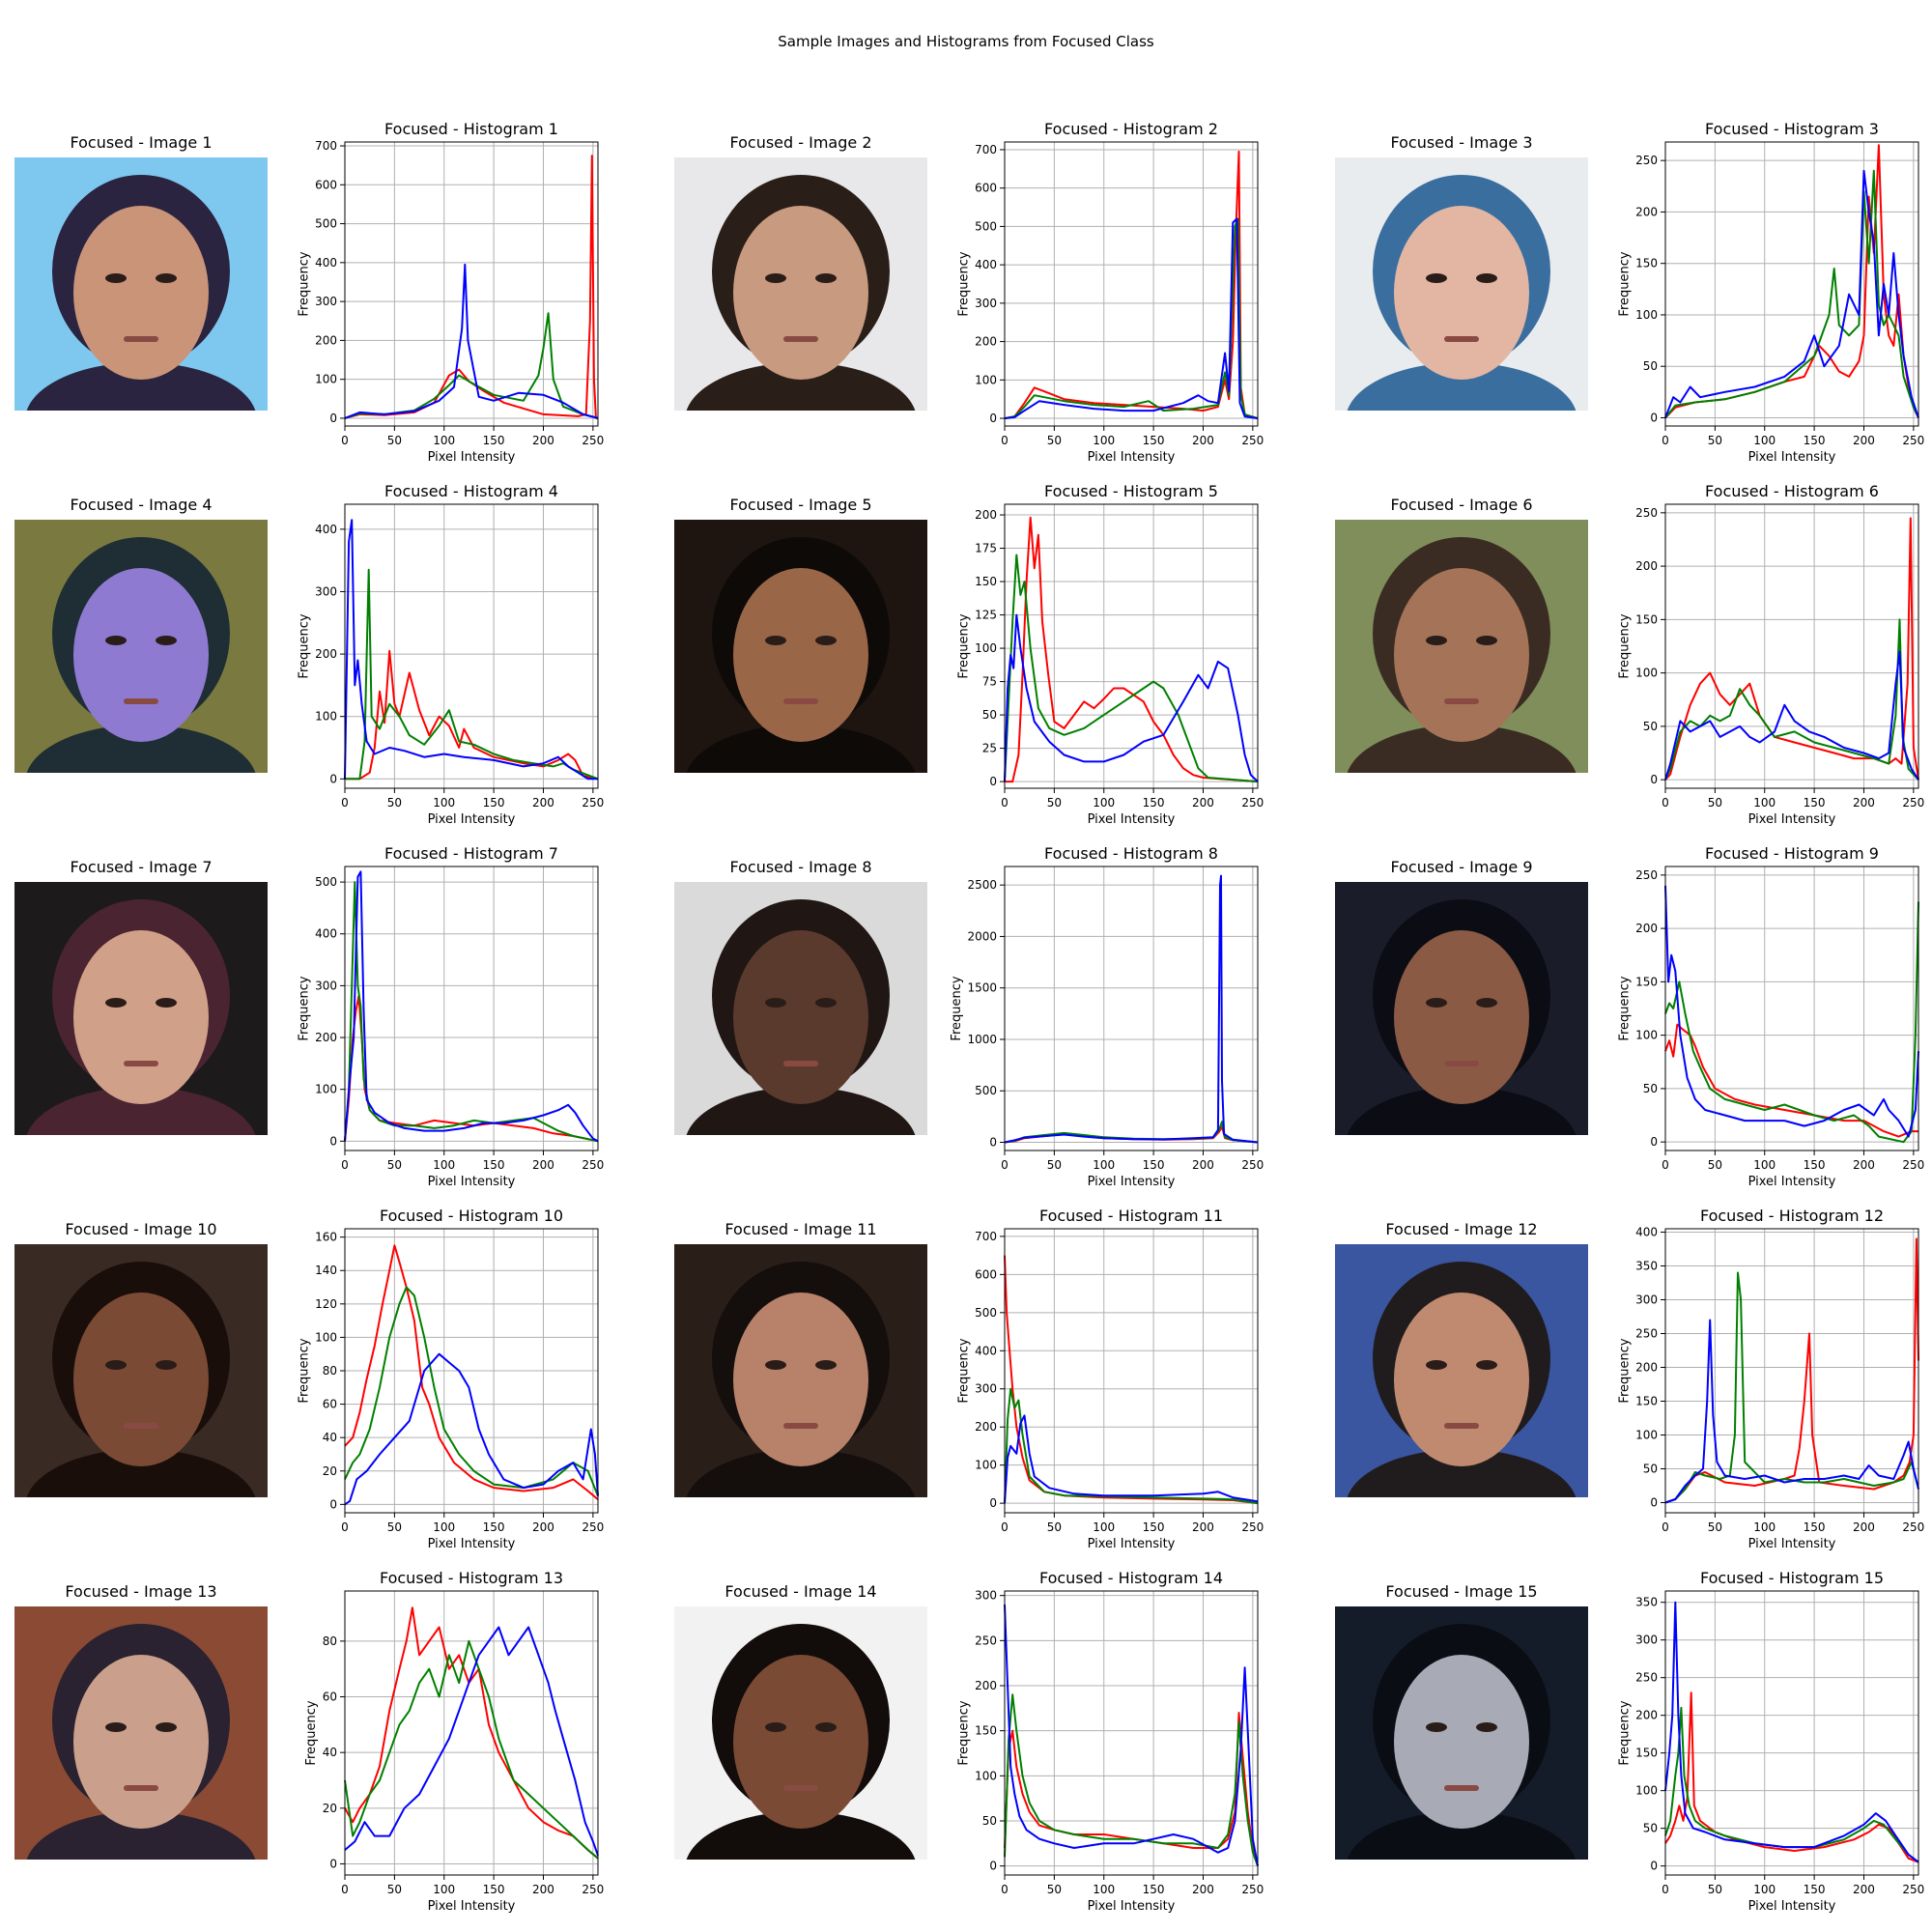 This screenshot has width=1932, height=1932. I want to click on y-tick-label: 400, so click(1646, 1232).